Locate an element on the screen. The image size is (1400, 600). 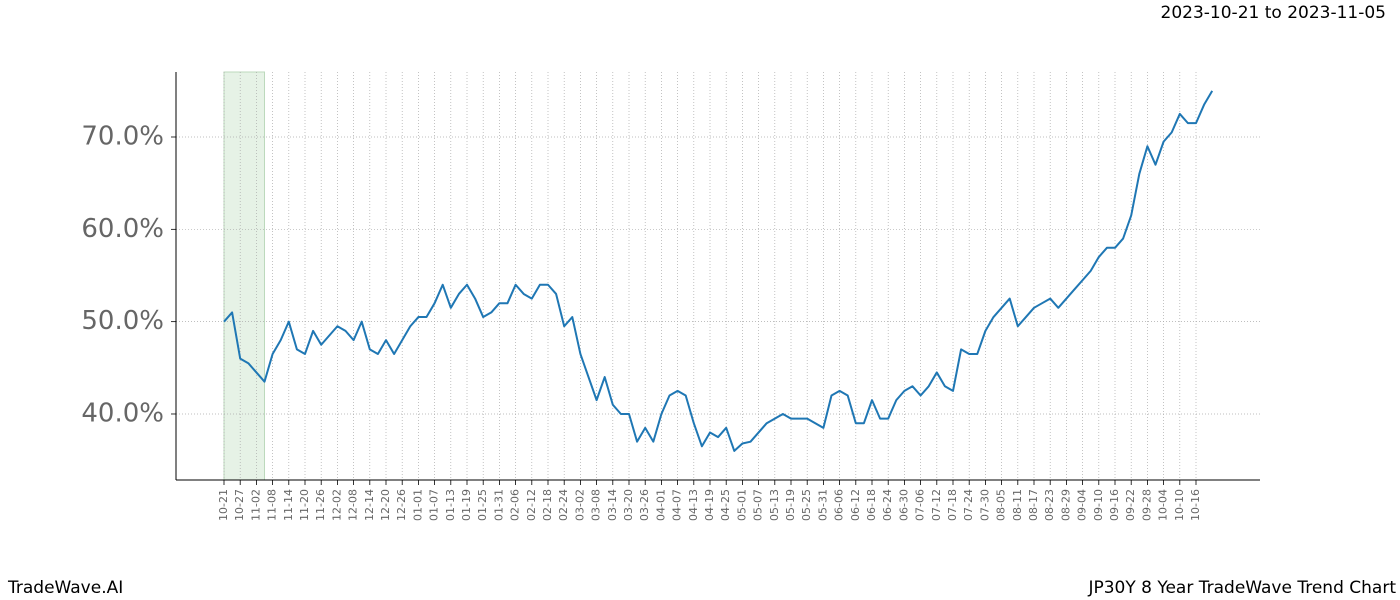
chart-title: 2023-10-21 to 2023-11-05 is located at coordinates (1273, 13).